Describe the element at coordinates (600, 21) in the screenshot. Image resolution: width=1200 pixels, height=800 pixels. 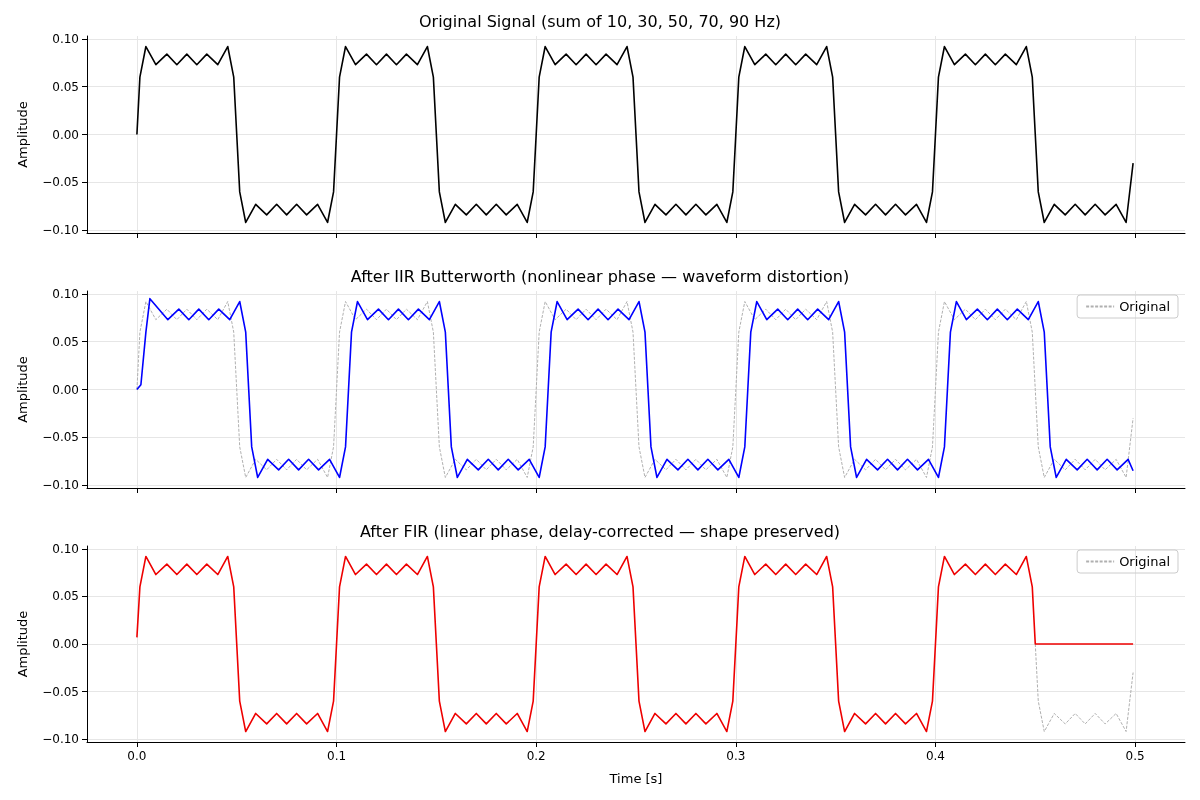
I see `chart-title: Original Signal (sum of 10, 30, 50, 70, 90 Hz)` at that location.